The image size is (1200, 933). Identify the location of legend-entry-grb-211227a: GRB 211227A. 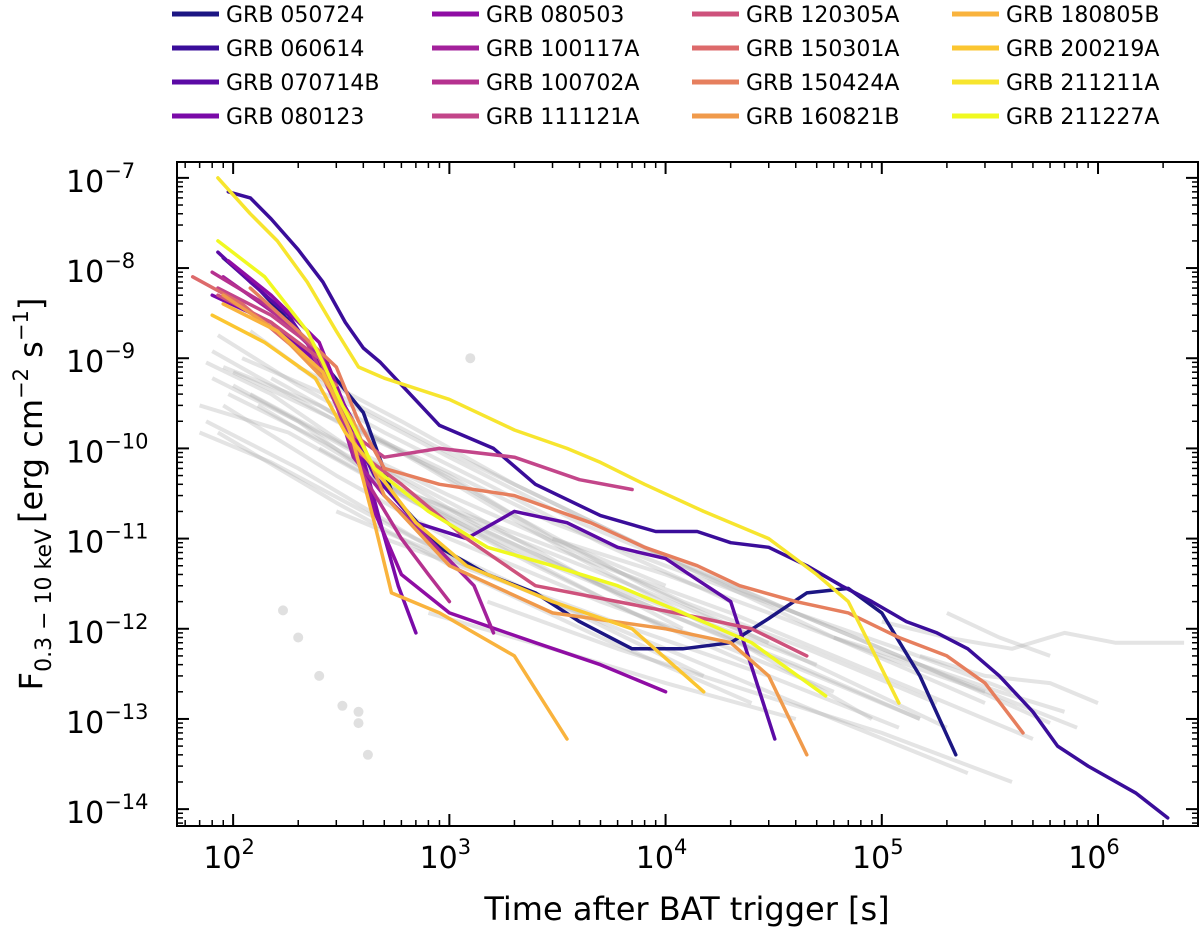
(1055, 117).